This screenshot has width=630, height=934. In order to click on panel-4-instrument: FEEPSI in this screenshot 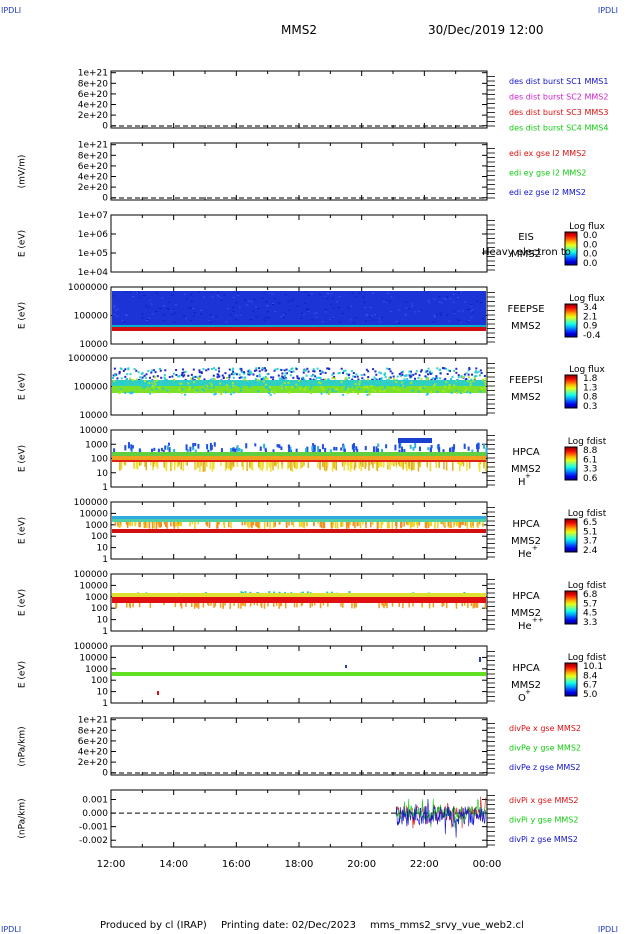, I will do `click(526, 380)`.